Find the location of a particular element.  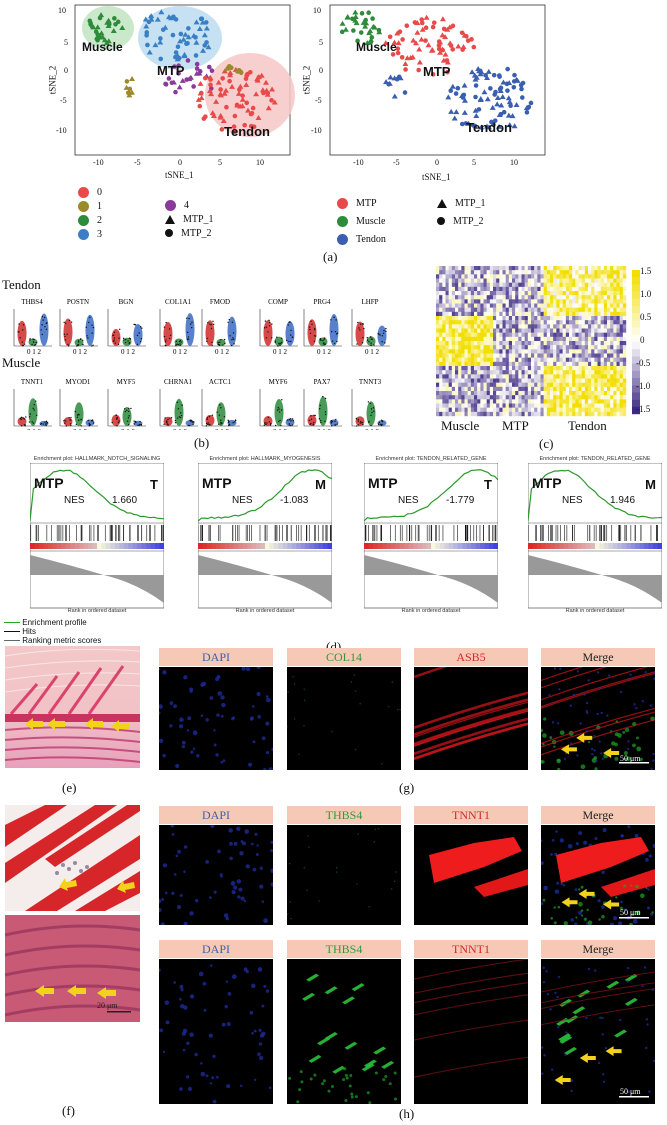

violin-gene-label: LHFP is located at coordinates (369, 302).